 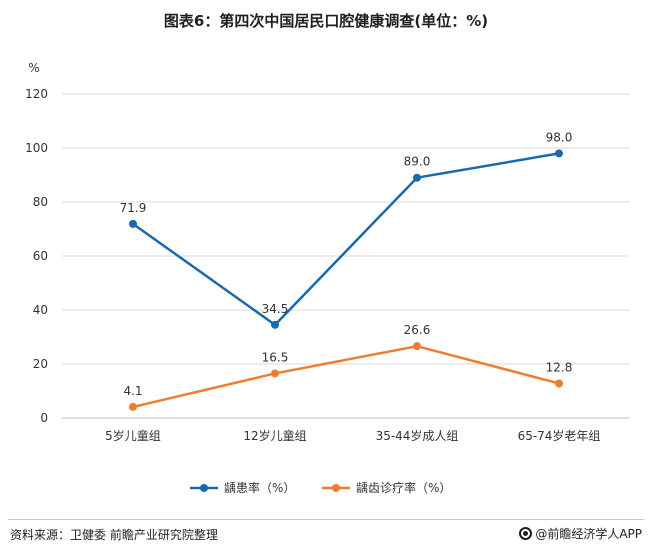 I want to click on data-label: 34.5, so click(x=275, y=309).